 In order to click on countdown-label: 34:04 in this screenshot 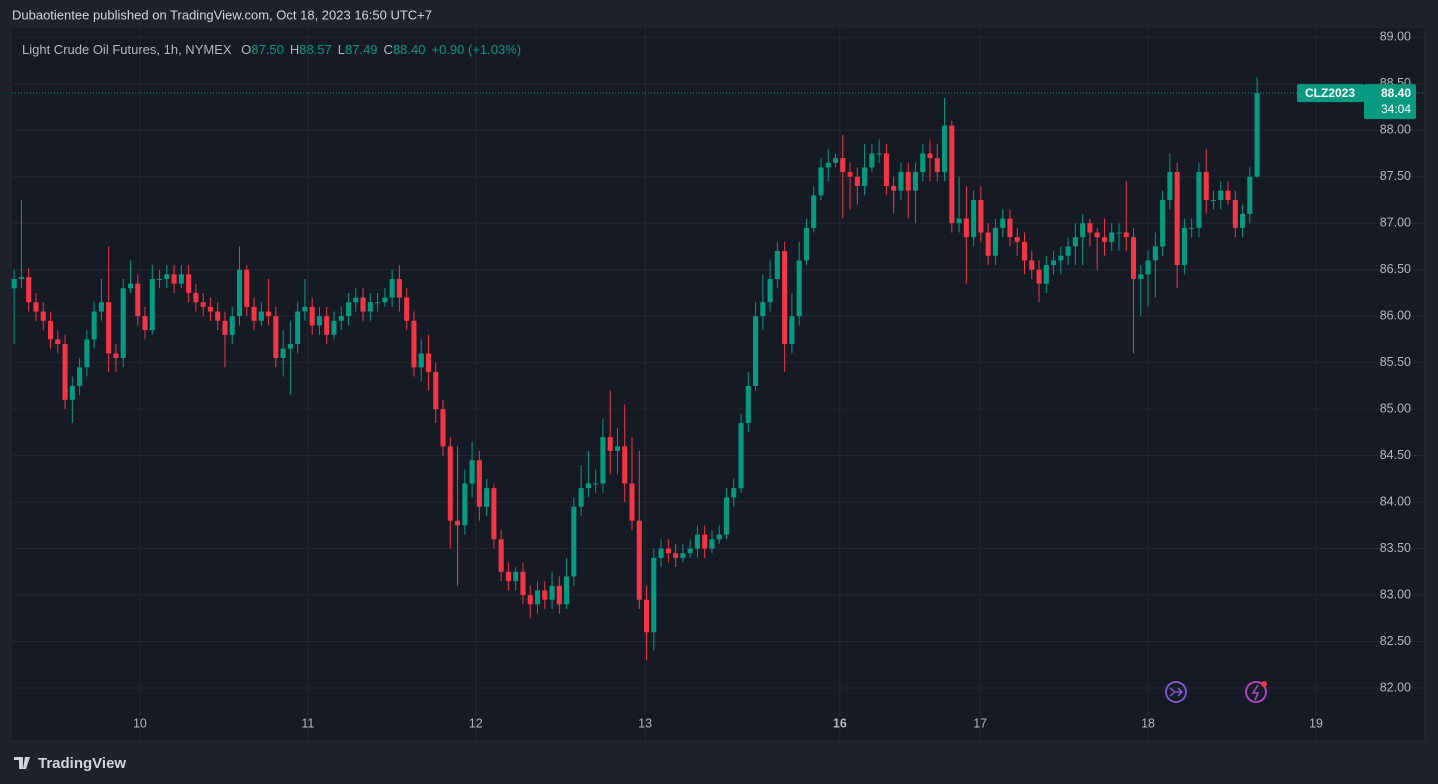, I will do `click(1396, 109)`.